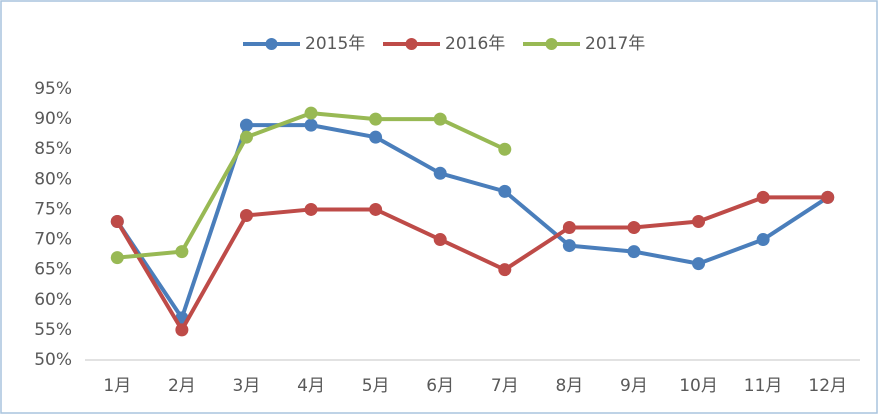  What do you see at coordinates (615, 44) in the screenshot?
I see `legend-label: 2017年` at bounding box center [615, 44].